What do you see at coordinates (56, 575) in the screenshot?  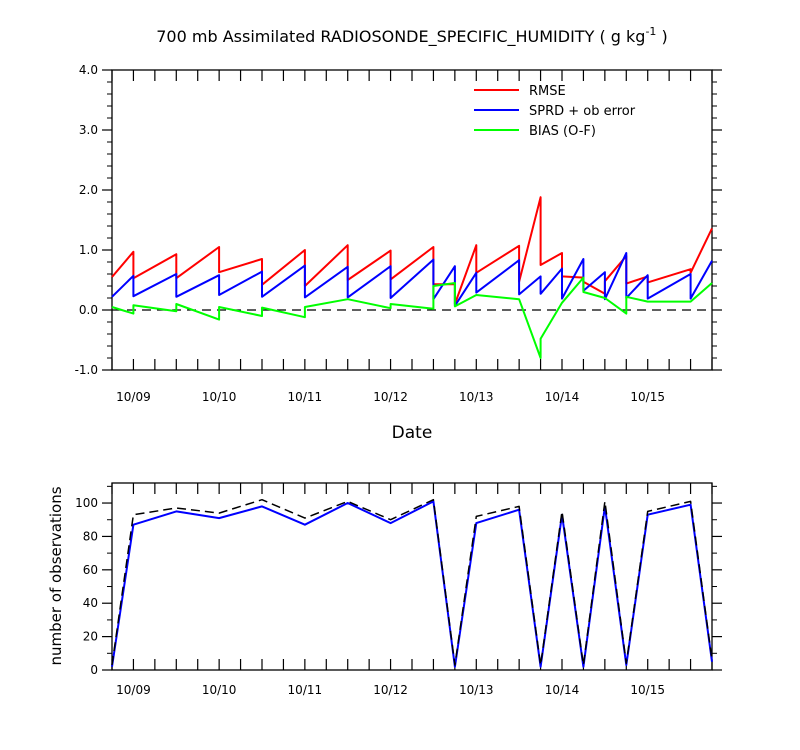 I see `bottom-y-axis-title: number of observations` at bounding box center [56, 575].